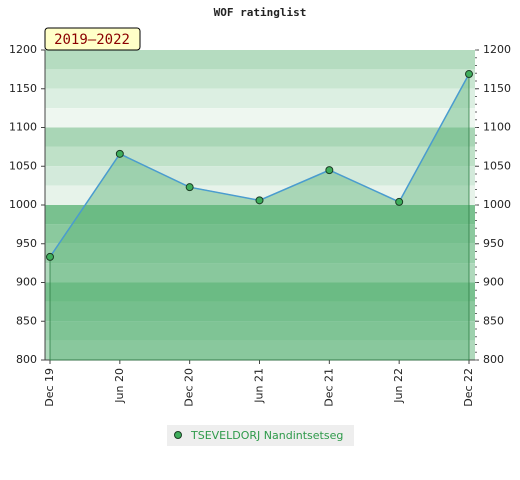 Image resolution: width=520 pixels, height=480 pixels. I want to click on x-tick-label: Jun 22, so click(398, 386).